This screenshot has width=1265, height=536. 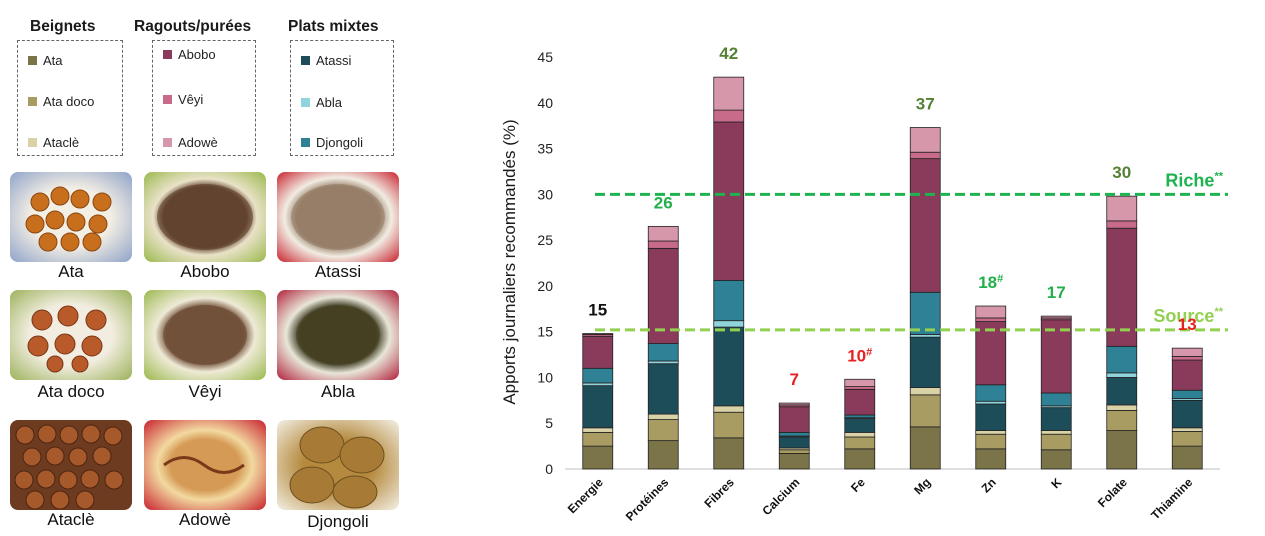 I want to click on bar-segment-abobo-fibres, so click(x=729, y=201).